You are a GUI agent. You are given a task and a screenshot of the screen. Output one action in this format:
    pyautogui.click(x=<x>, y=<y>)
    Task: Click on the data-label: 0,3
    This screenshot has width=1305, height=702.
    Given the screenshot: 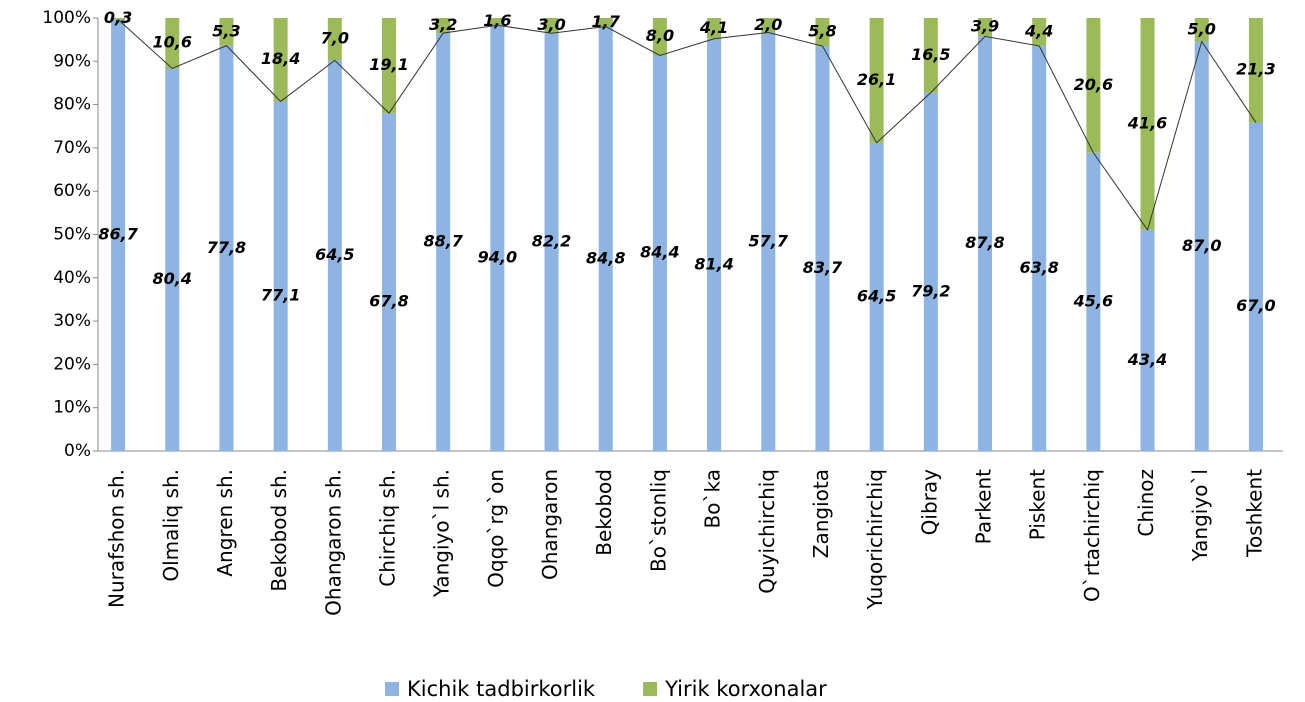 What is the action you would take?
    pyautogui.click(x=118, y=17)
    